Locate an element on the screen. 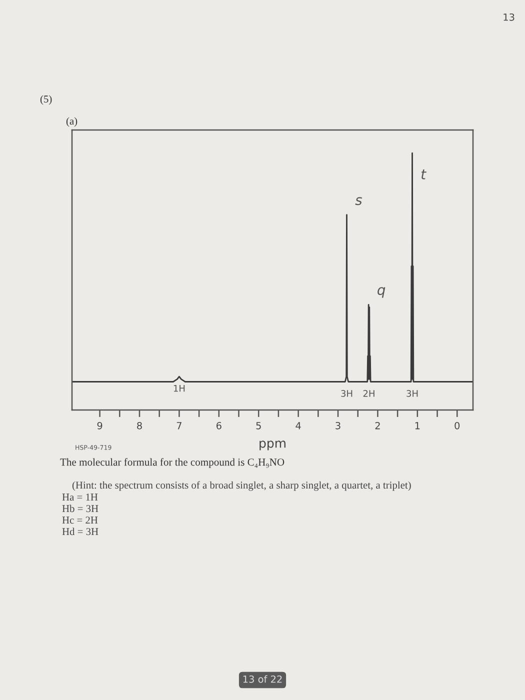  text: (Hint: the spectrum consists of a broad singlet, a sharp singlet, a quartet, a triplet) is located at coordinates (241, 486).